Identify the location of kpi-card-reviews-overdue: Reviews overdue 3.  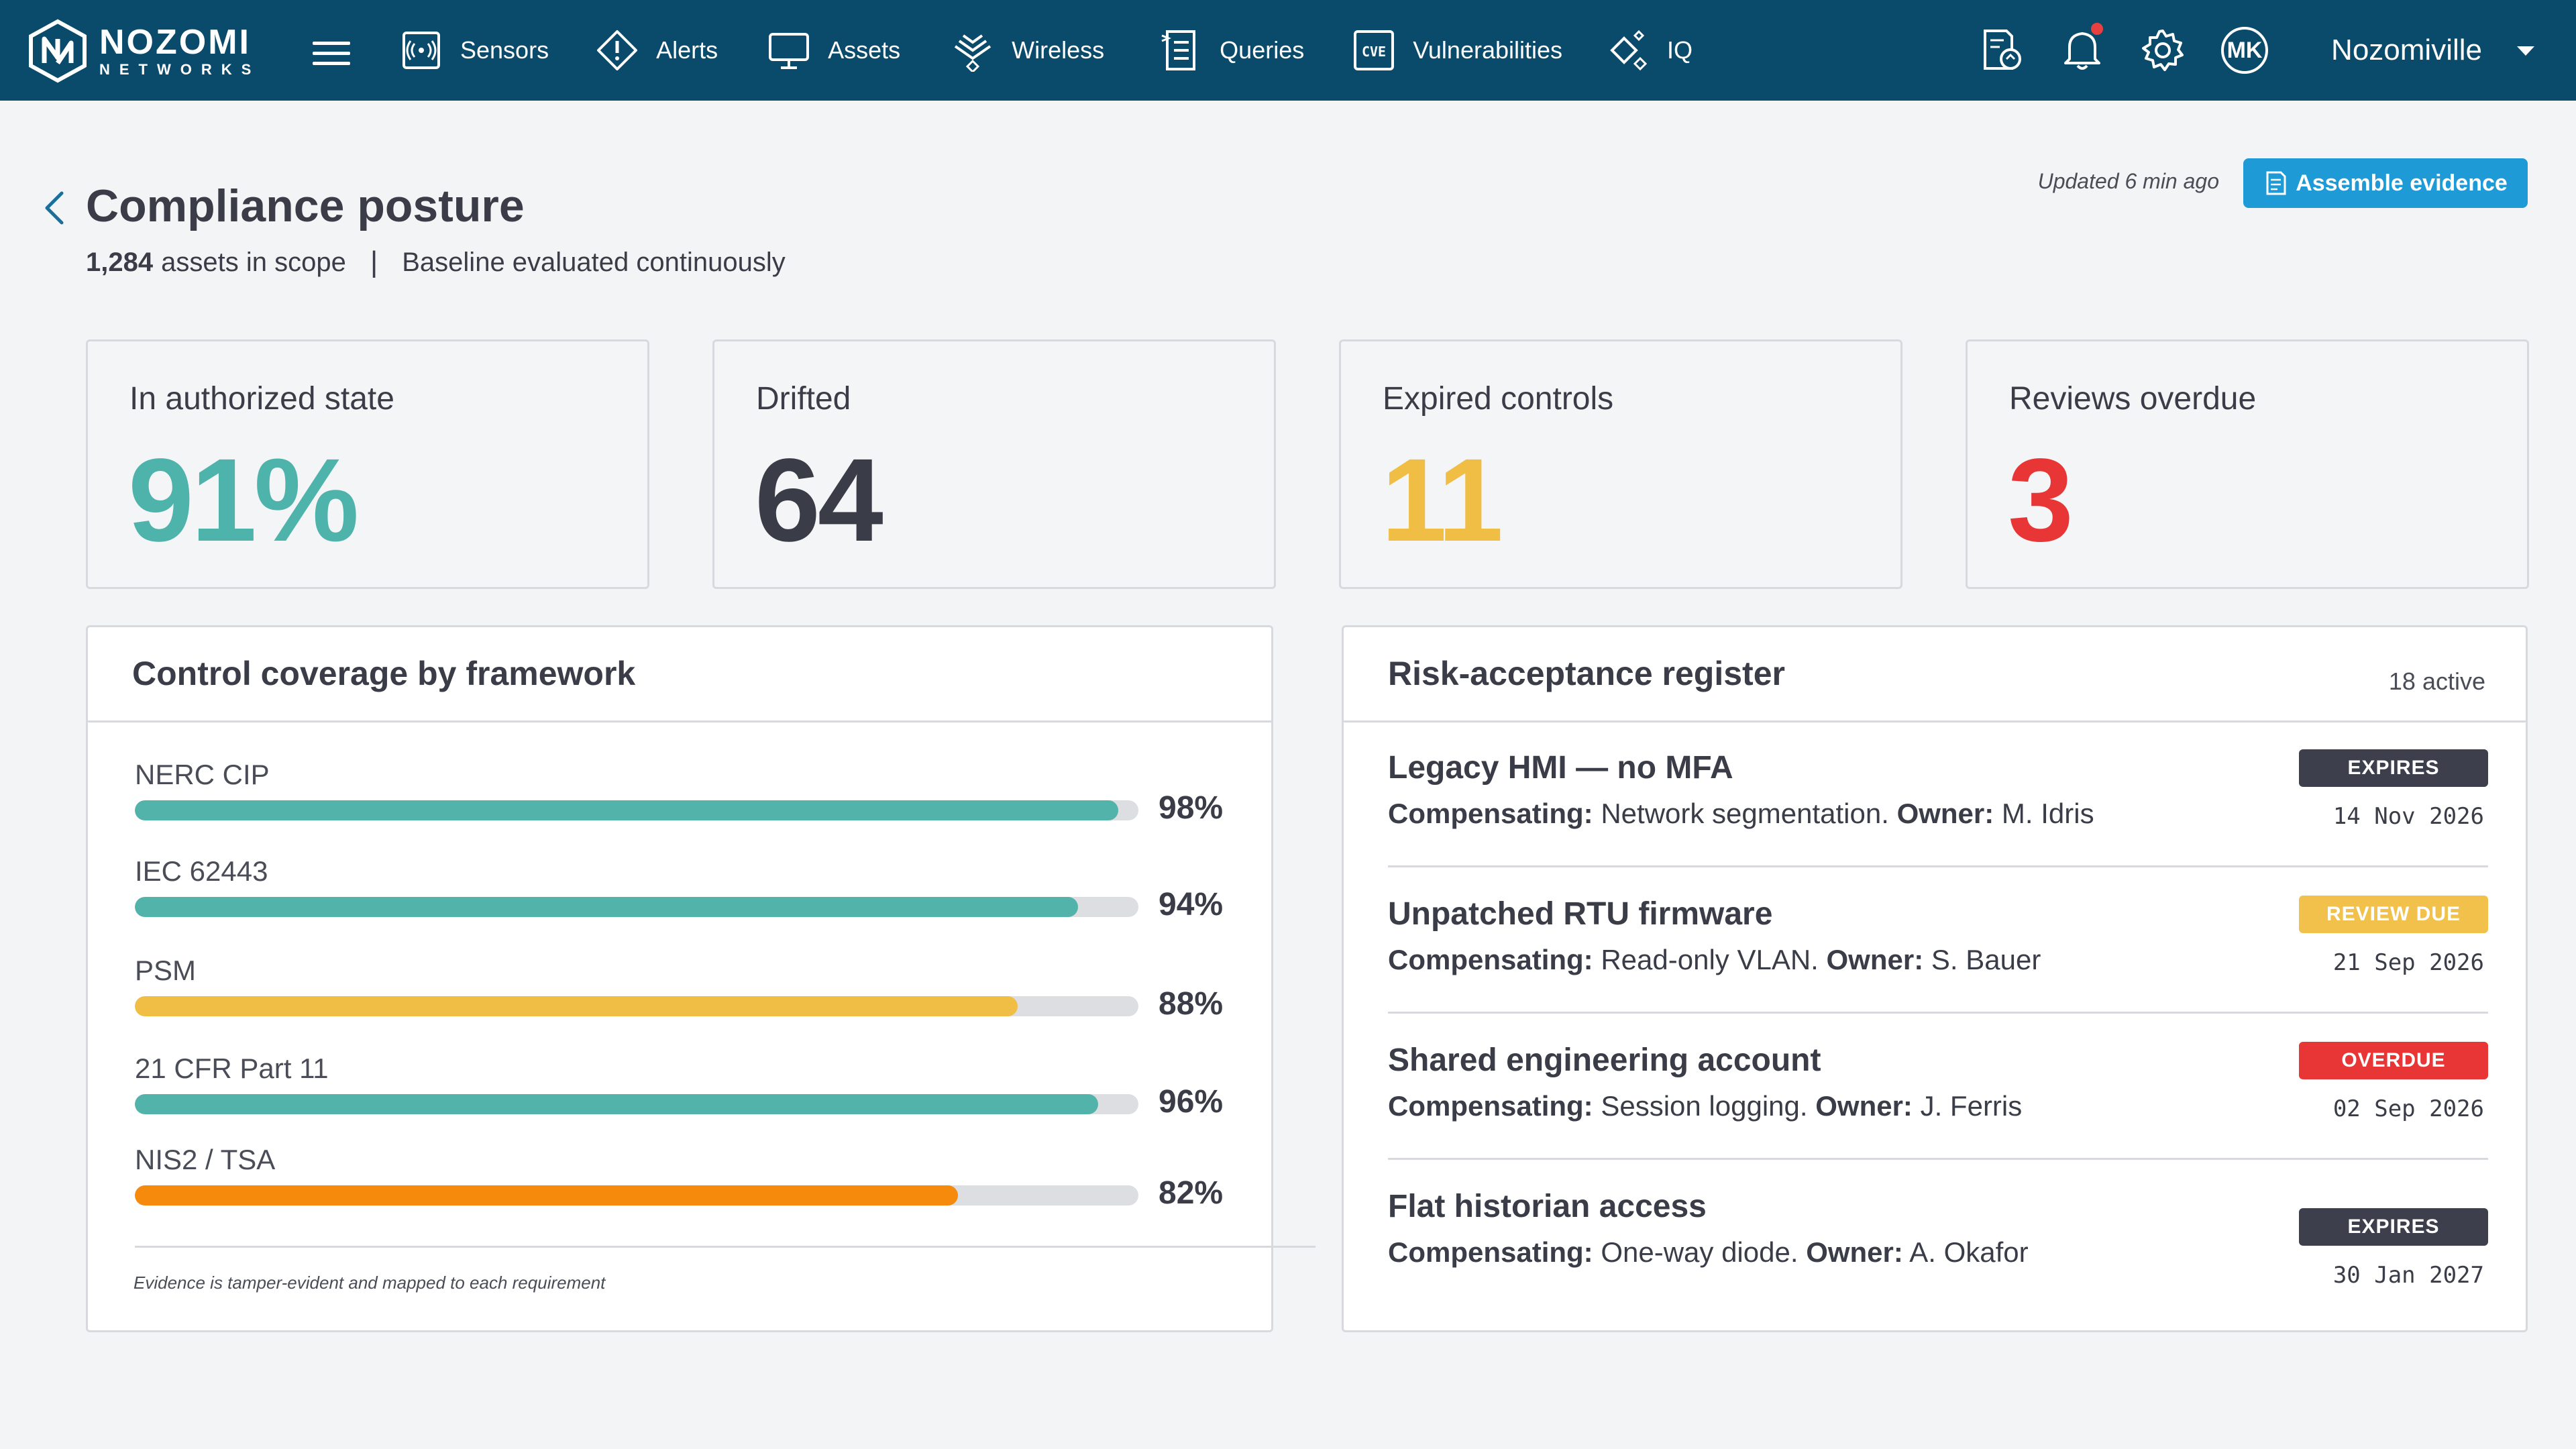
(2247, 464).